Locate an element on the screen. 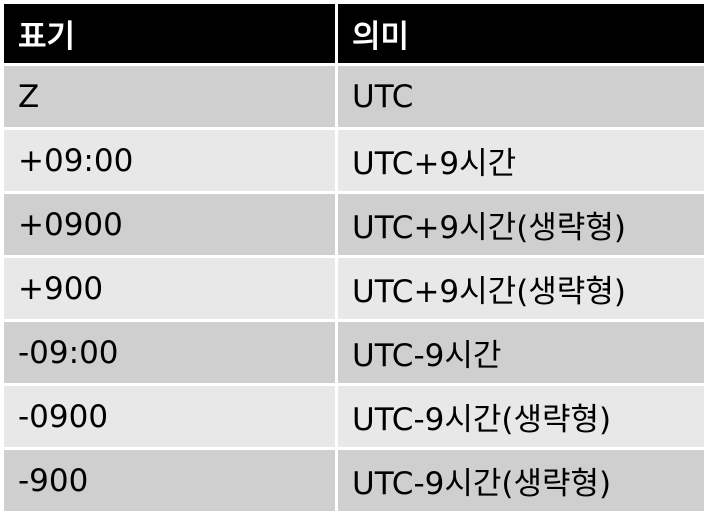 The height and width of the screenshot is (529, 708). table-header-row: 표기 의미 is located at coordinates (354, 35).